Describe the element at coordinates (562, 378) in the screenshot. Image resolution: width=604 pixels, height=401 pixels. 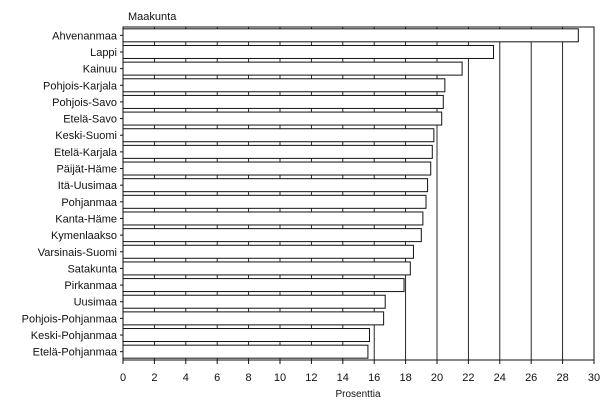
I see `x-tick-label: 28` at that location.